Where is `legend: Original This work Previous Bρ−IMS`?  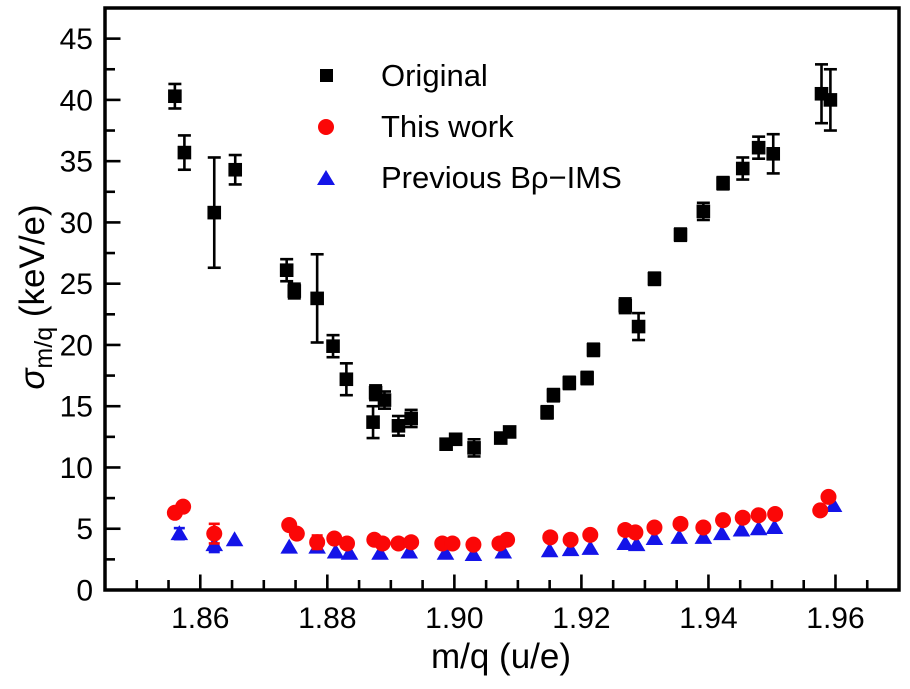
legend: Original This work Previous Bρ−IMS is located at coordinates (469, 126).